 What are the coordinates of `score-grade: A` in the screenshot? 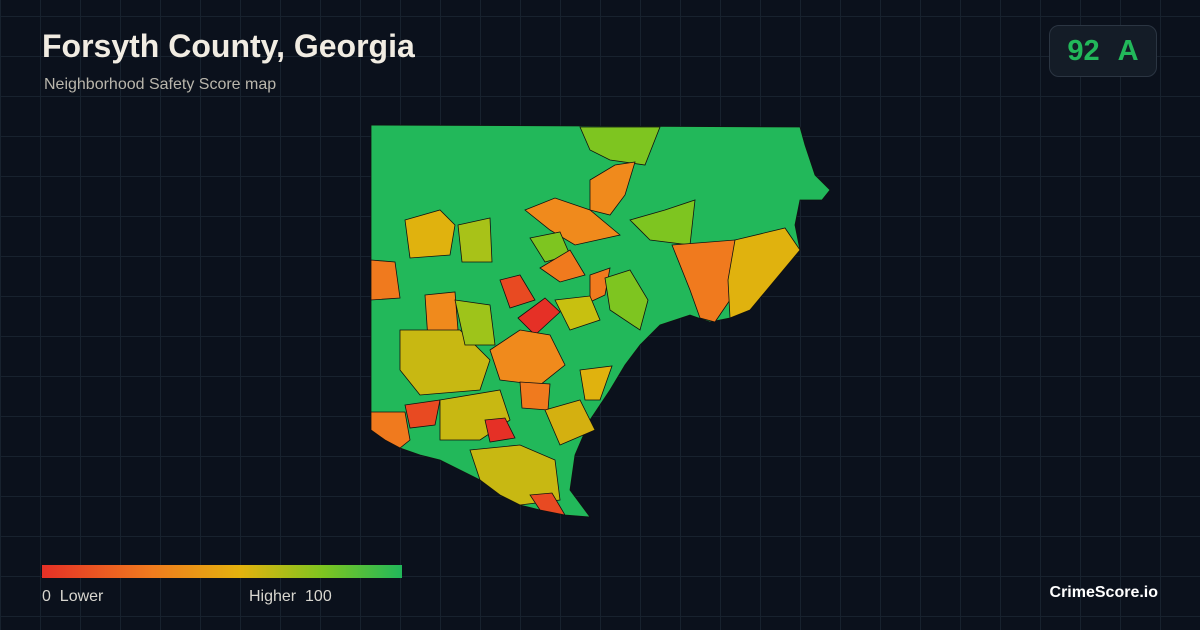 It's located at (1128, 50).